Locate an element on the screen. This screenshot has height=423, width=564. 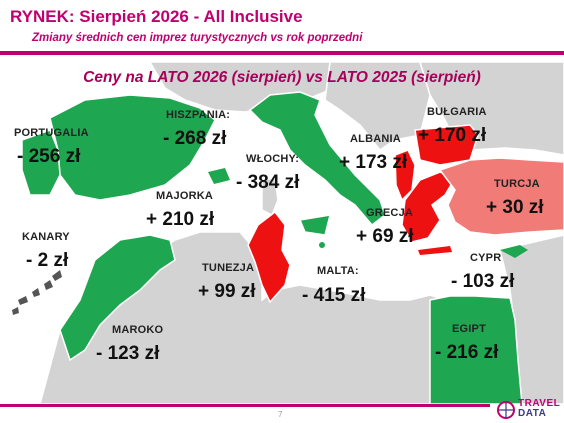
region-tunisia is located at coordinates (269, 257).